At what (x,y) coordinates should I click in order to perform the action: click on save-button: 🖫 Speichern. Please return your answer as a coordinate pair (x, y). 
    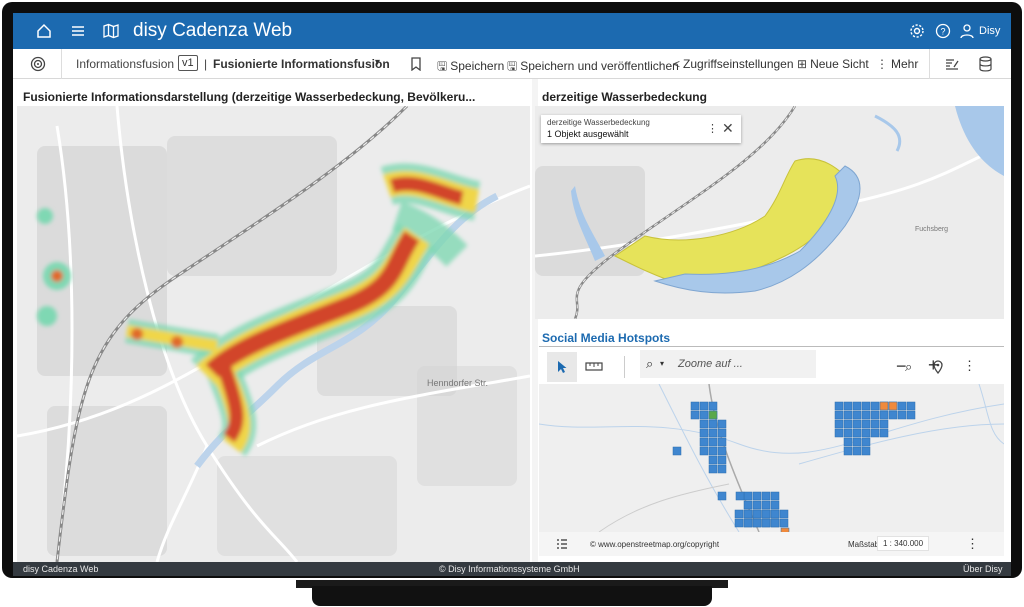
    Looking at the image, I should click on (470, 67).